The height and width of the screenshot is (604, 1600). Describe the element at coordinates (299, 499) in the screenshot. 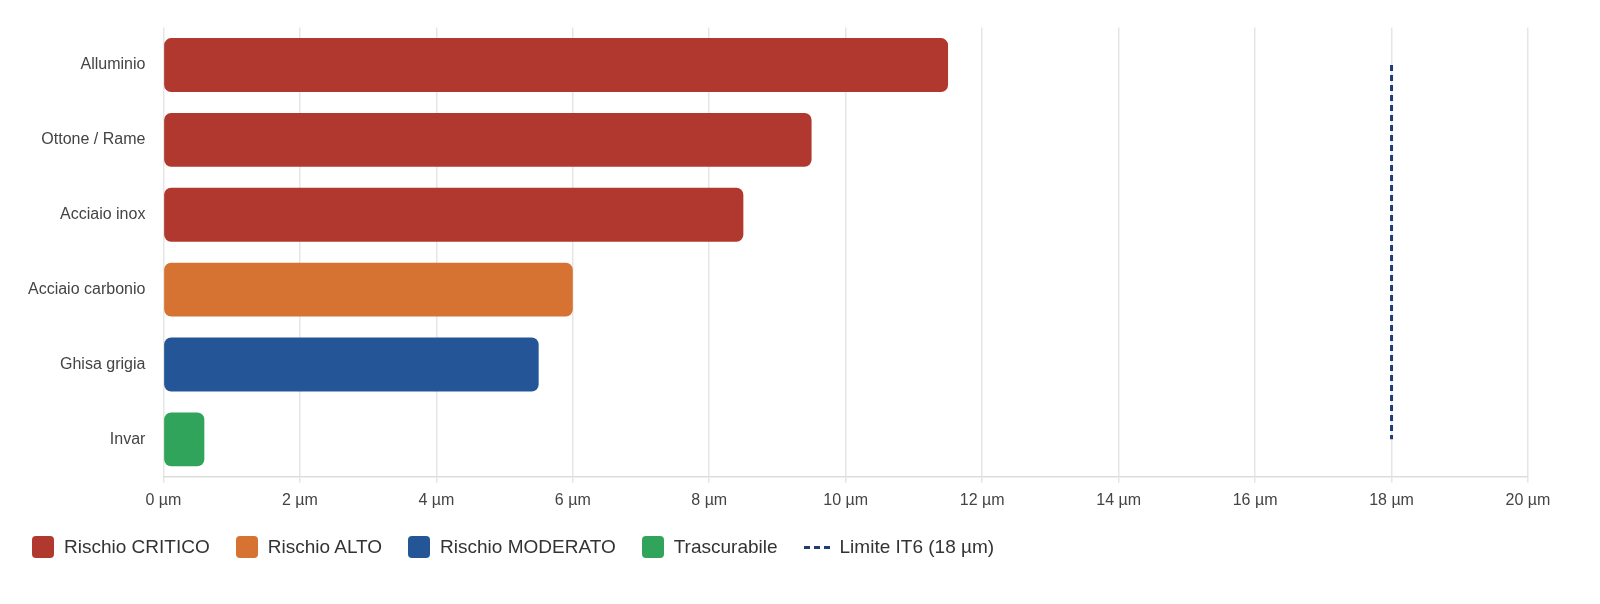

I see `x-tick-label: 2 µm` at that location.